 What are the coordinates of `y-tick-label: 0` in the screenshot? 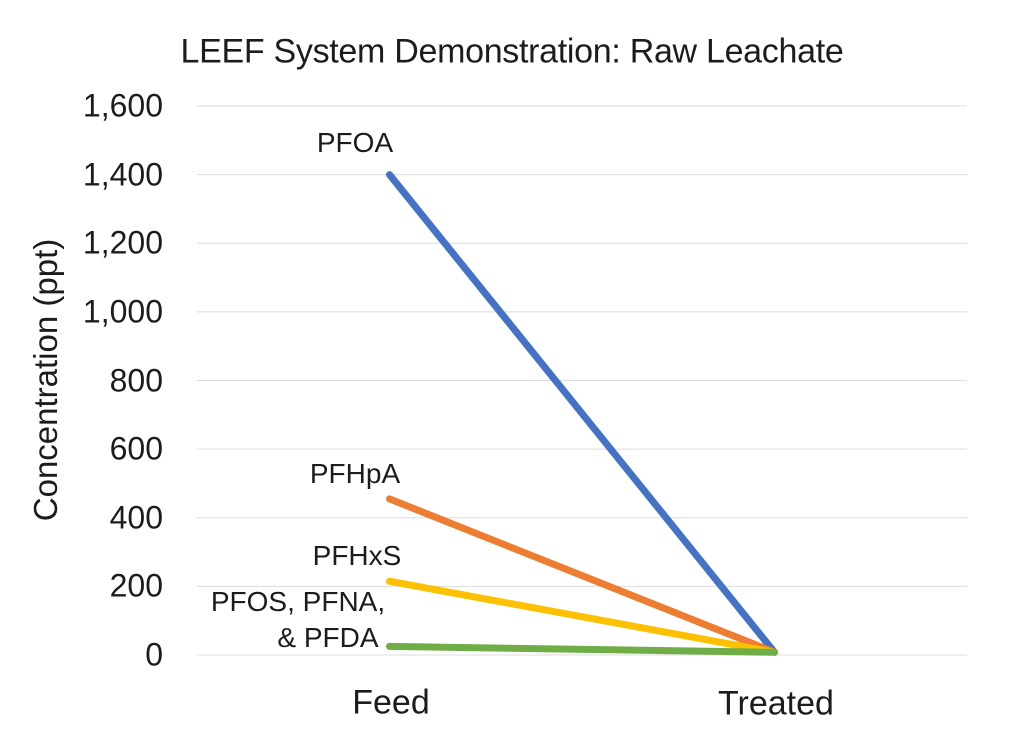 It's located at (154, 654).